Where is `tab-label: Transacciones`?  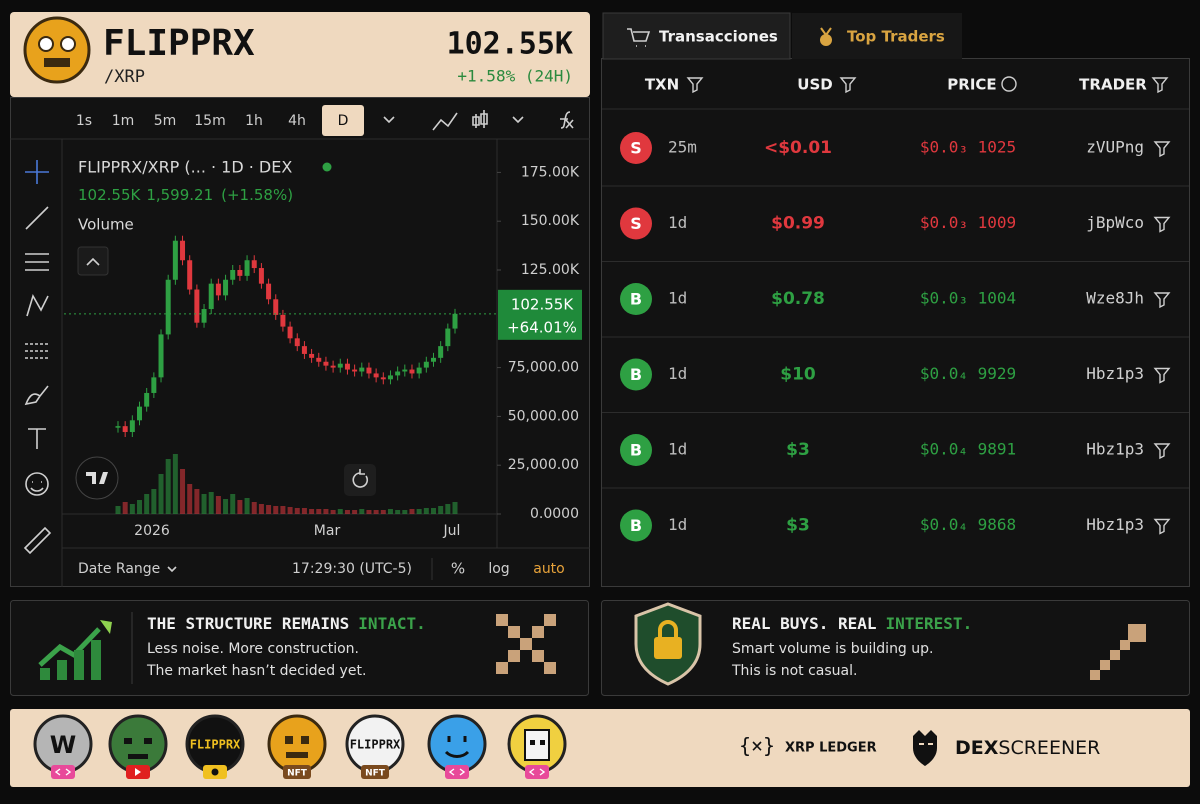
tab-label: Transacciones is located at coordinates (718, 37).